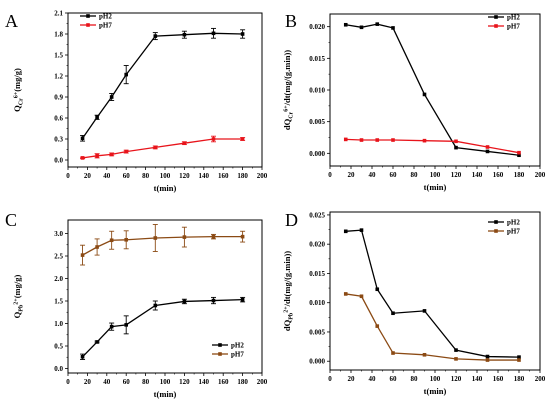  What do you see at coordinates (17, 94) in the screenshot?
I see `y-label-superscript: 6+` at bounding box center [17, 94].